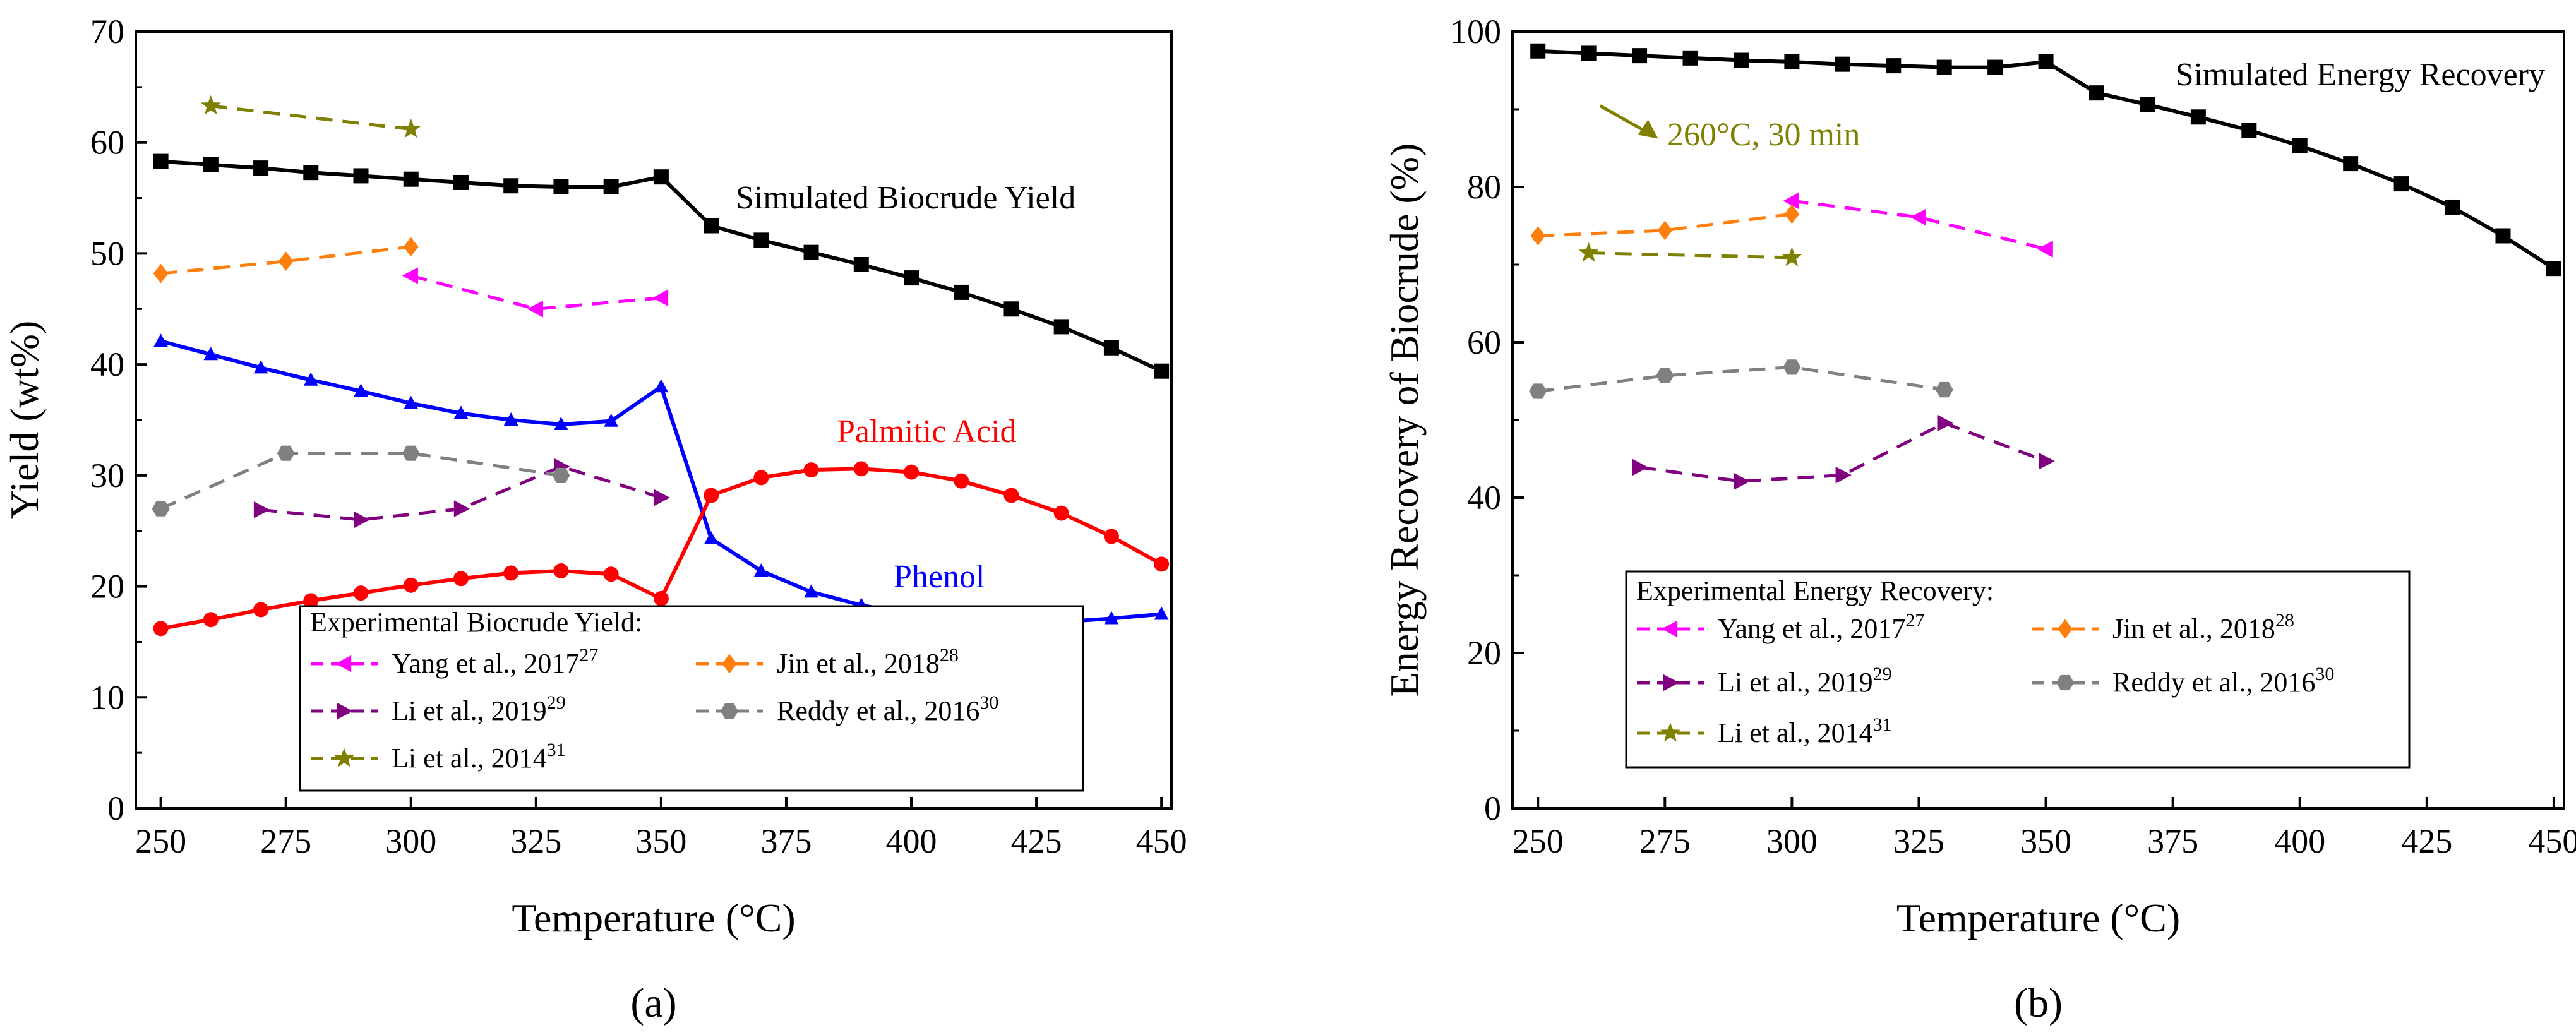 The width and height of the screenshot is (2576, 1035). What do you see at coordinates (905, 198) in the screenshot?
I see `annotation-label: Simulated Biocrude Yield` at bounding box center [905, 198].